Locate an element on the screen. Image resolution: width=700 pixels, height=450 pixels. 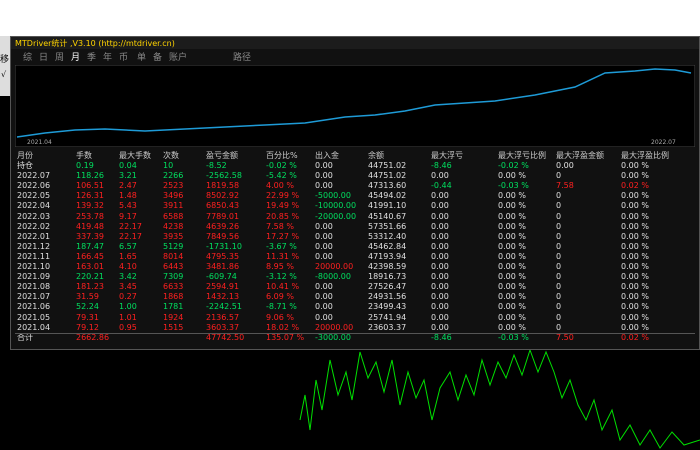
menu-item: 账户 is located at coordinates (178, 58).